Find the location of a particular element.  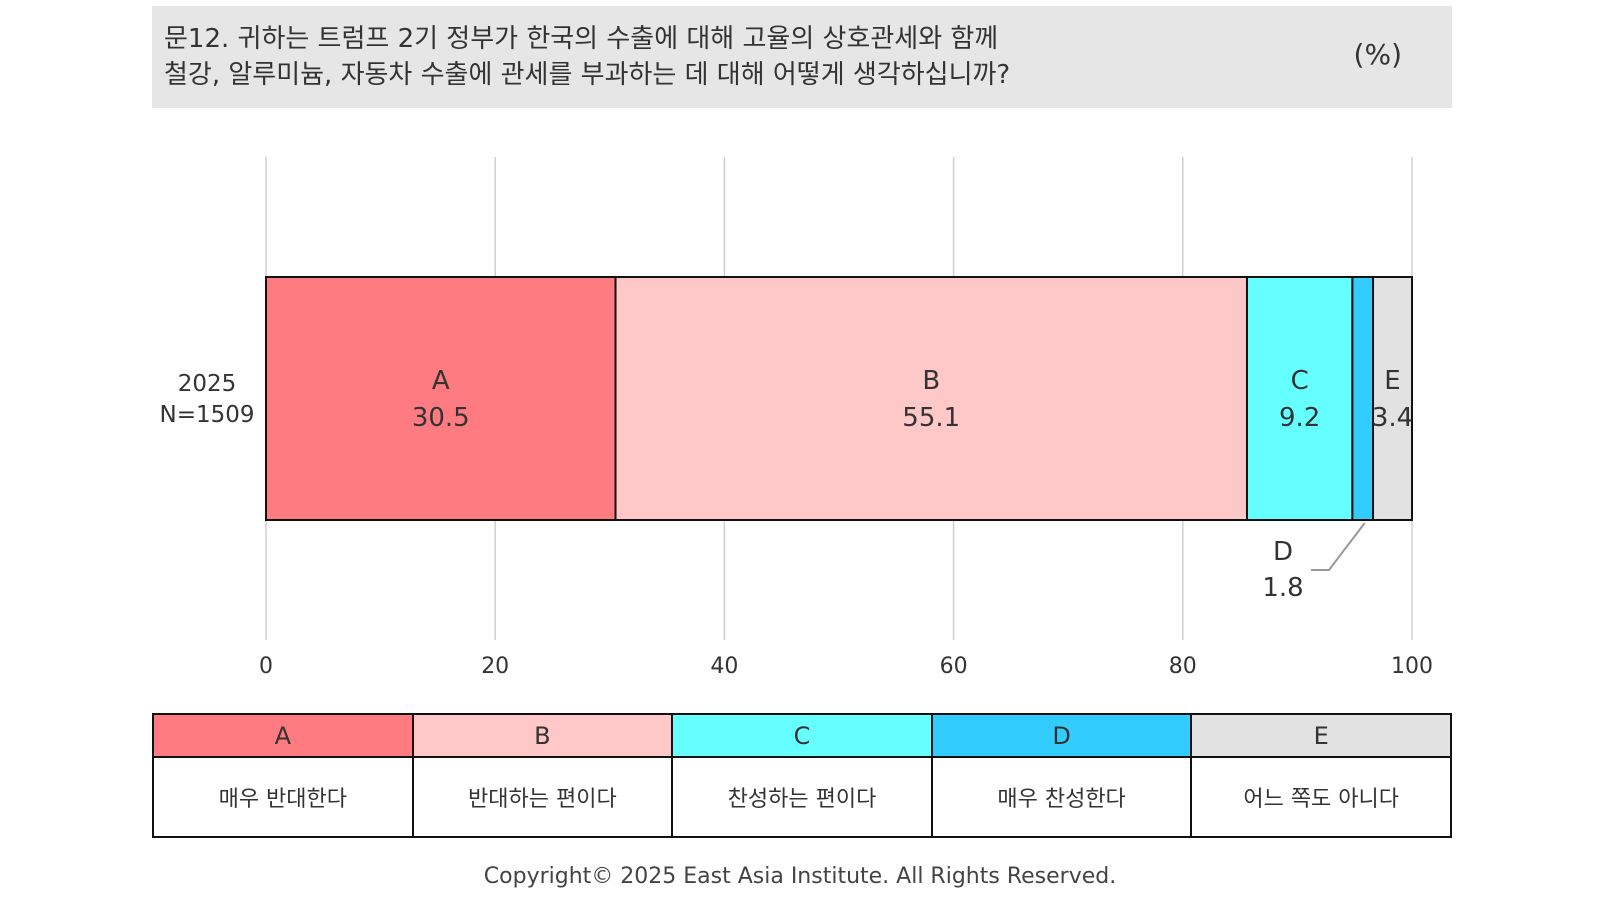

bar-segment-a is located at coordinates (441, 398).